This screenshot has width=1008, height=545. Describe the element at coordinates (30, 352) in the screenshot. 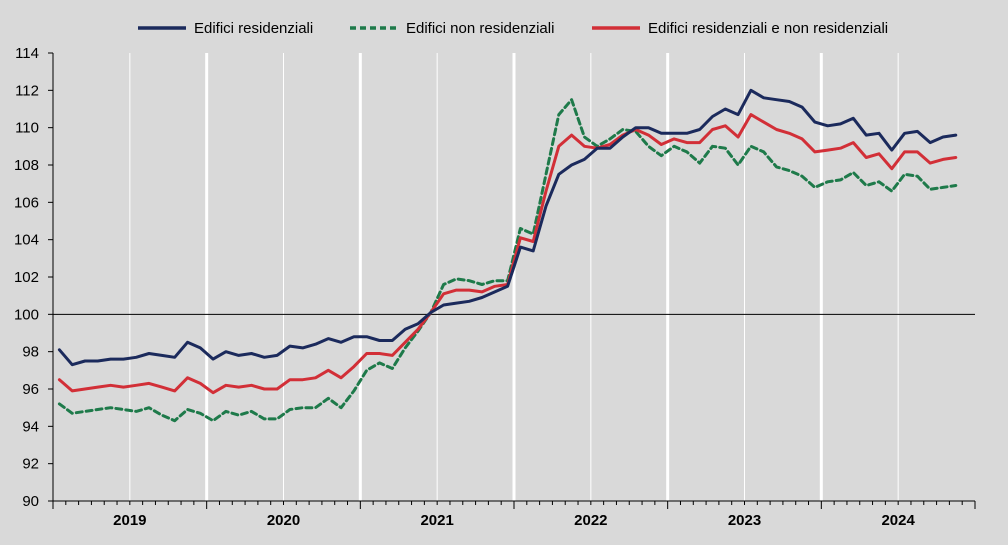

I see `y-tick-label: 98` at that location.